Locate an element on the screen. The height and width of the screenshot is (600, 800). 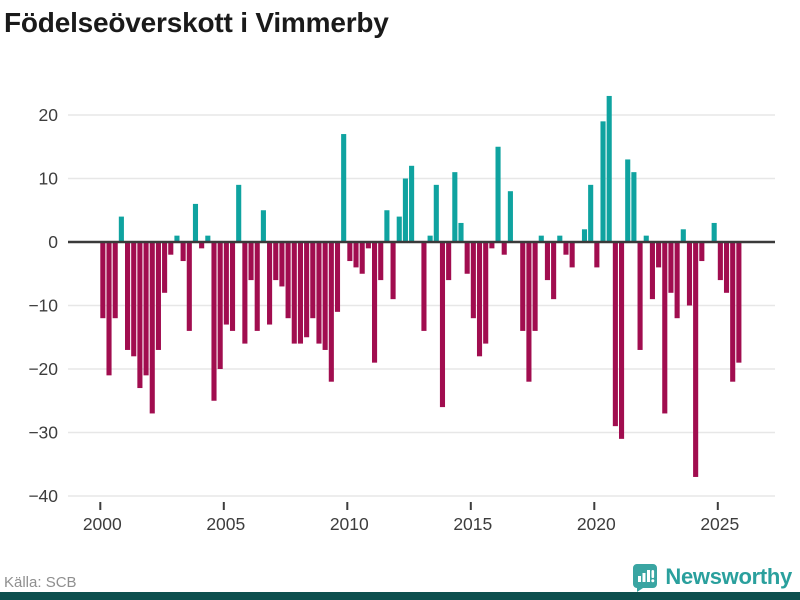
brand: Newsworthy is located at coordinates (712, 577).